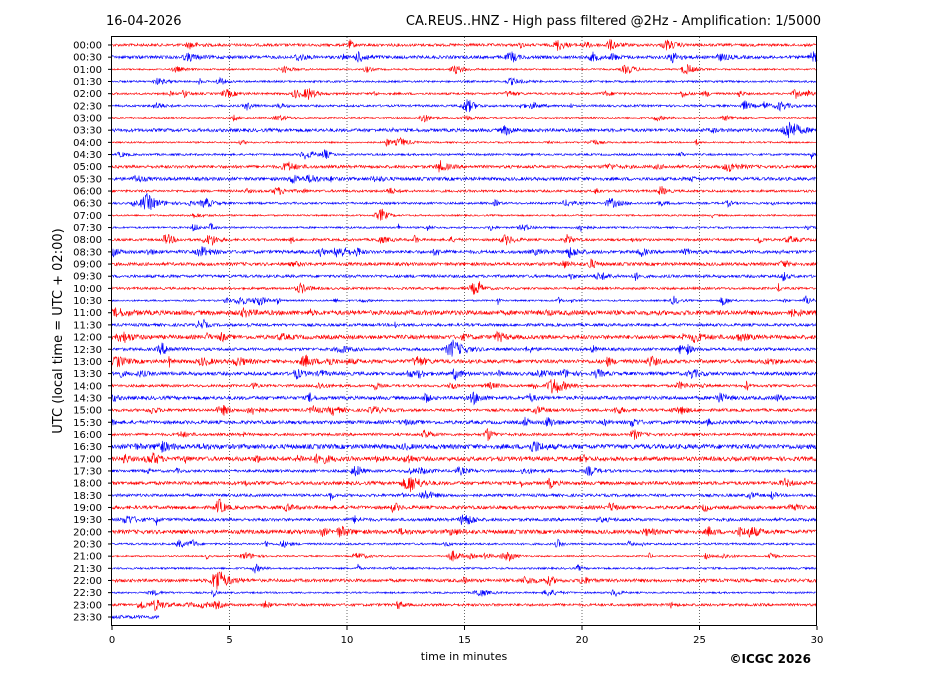 Image resolution: width=927 pixels, height=696 pixels. Describe the element at coordinates (87, 484) in the screenshot. I see `y-tick-label: 18:00` at that location.